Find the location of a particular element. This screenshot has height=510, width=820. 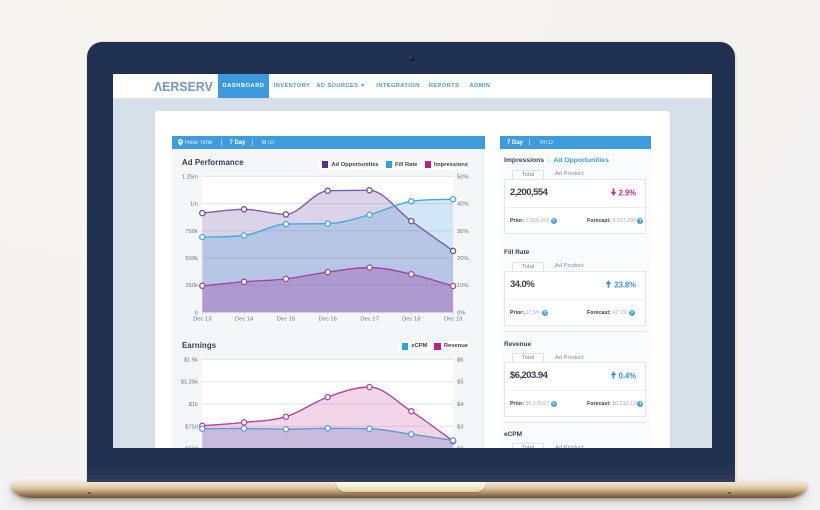

svg-text: Dec 18 is located at coordinates (411, 320).